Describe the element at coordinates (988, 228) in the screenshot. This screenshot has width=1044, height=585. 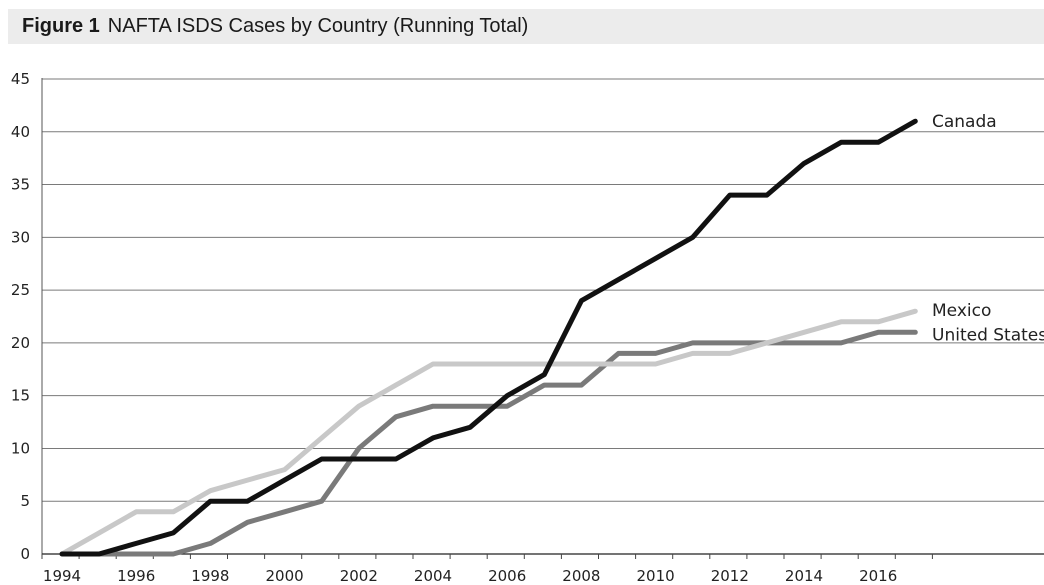
I see `series-labels: Canada Mexico United States` at that location.